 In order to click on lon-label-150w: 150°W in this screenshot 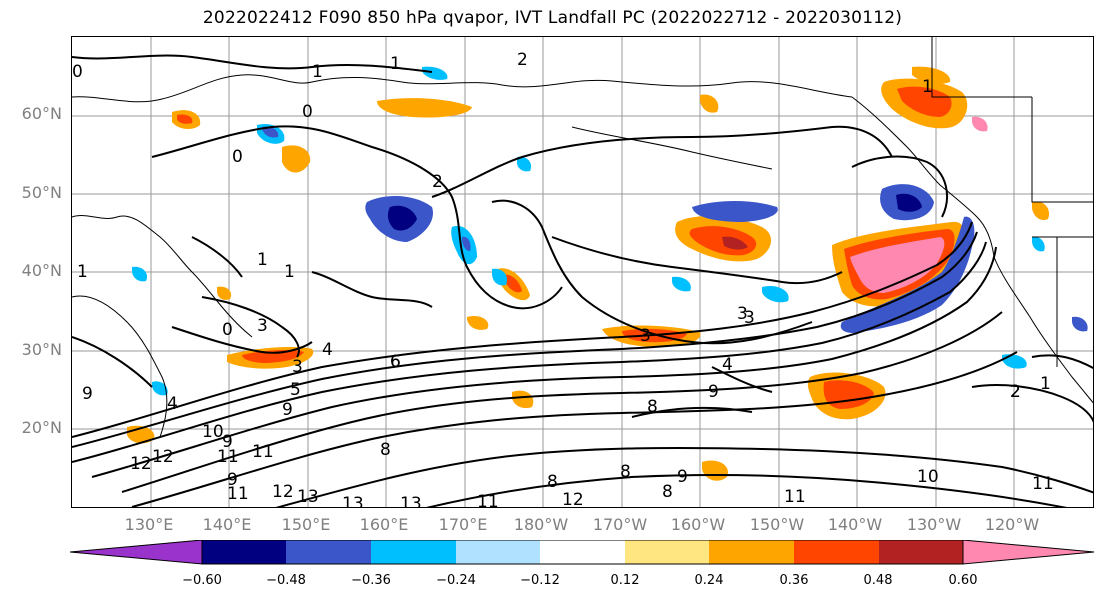, I will do `click(777, 524)`.